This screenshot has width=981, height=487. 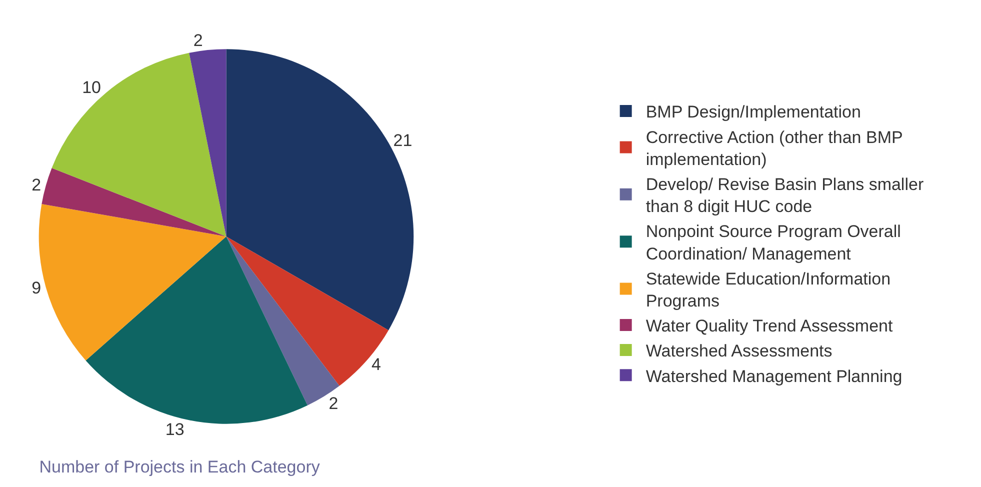 I want to click on data-label: 9, so click(x=37, y=288).